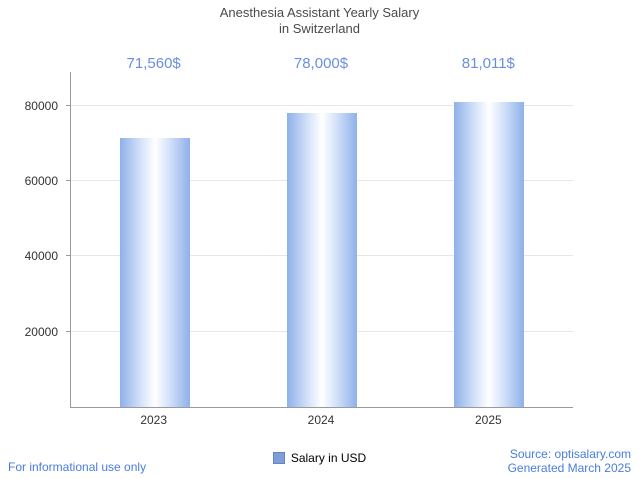 This screenshot has width=639, height=479. I want to click on y-axis-tick-label: 40000, so click(41, 256).